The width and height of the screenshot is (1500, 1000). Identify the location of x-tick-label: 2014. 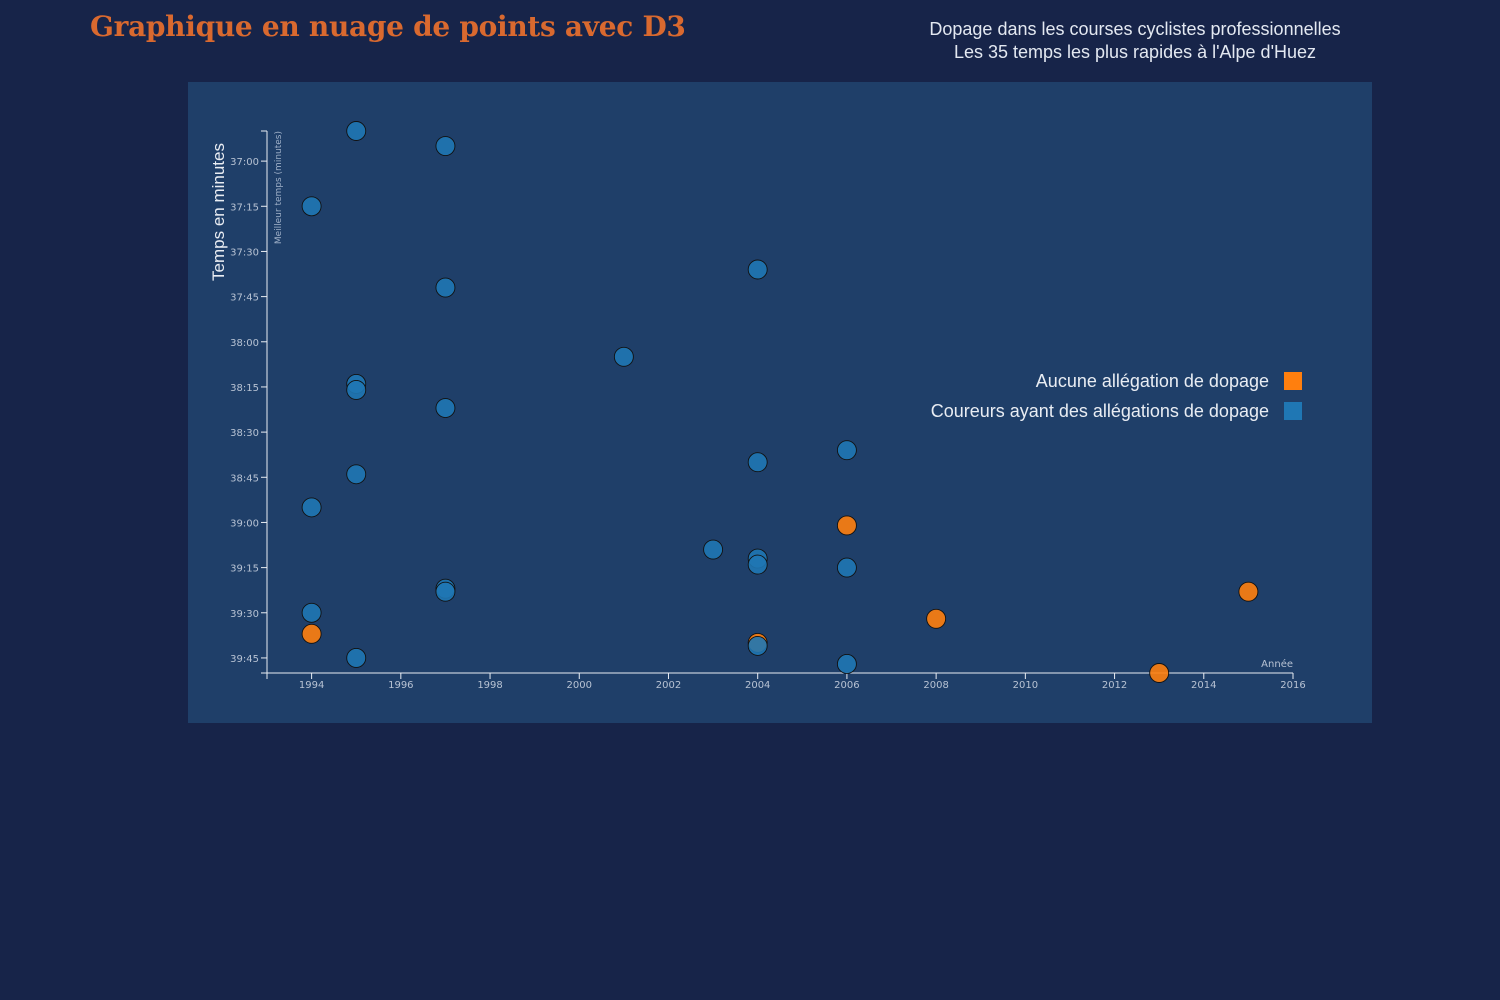
(1203, 685).